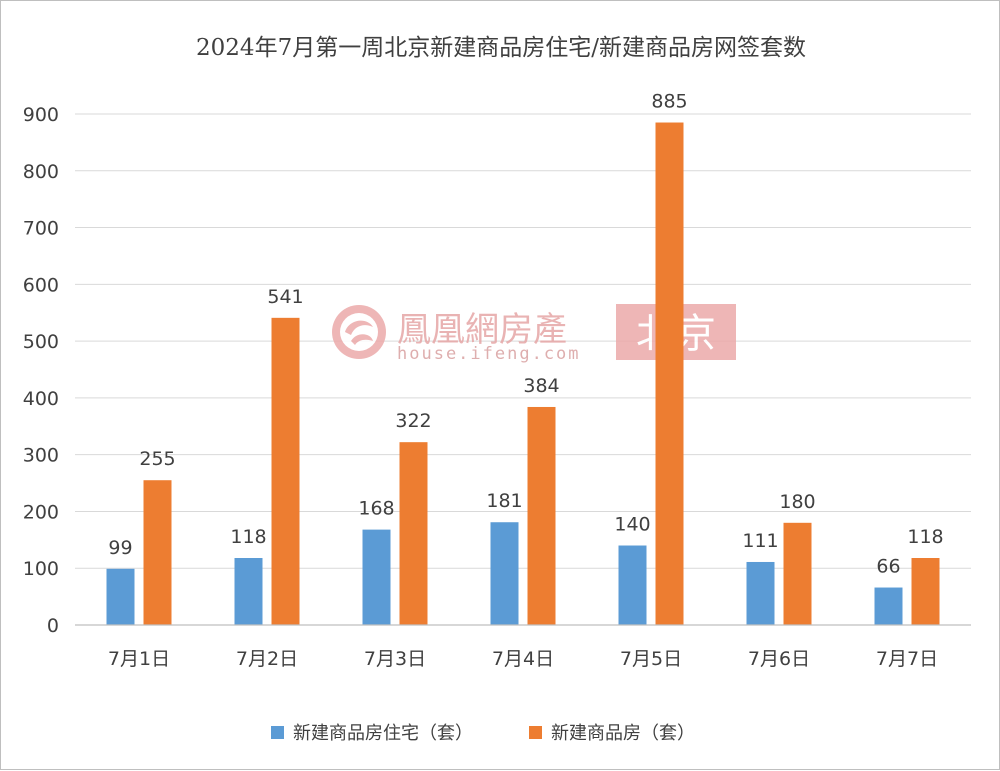  I want to click on legend-label: 新建商品房（套）, so click(623, 733).